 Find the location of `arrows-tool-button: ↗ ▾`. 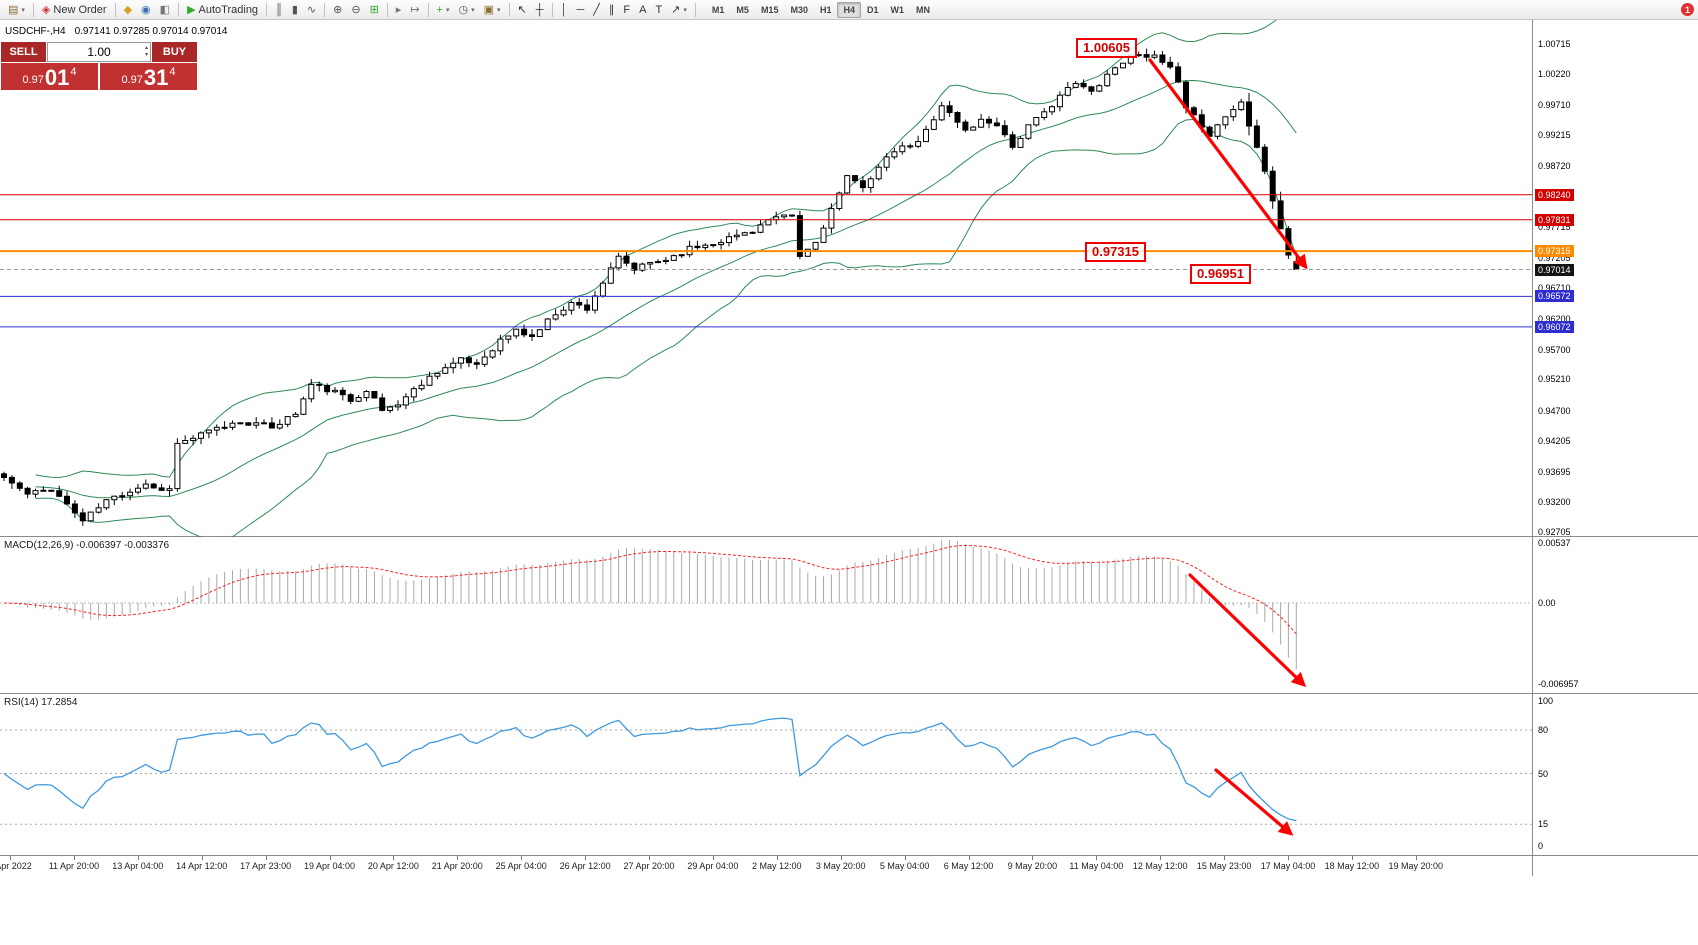

arrows-tool-button: ↗ ▾ is located at coordinates (679, 10).